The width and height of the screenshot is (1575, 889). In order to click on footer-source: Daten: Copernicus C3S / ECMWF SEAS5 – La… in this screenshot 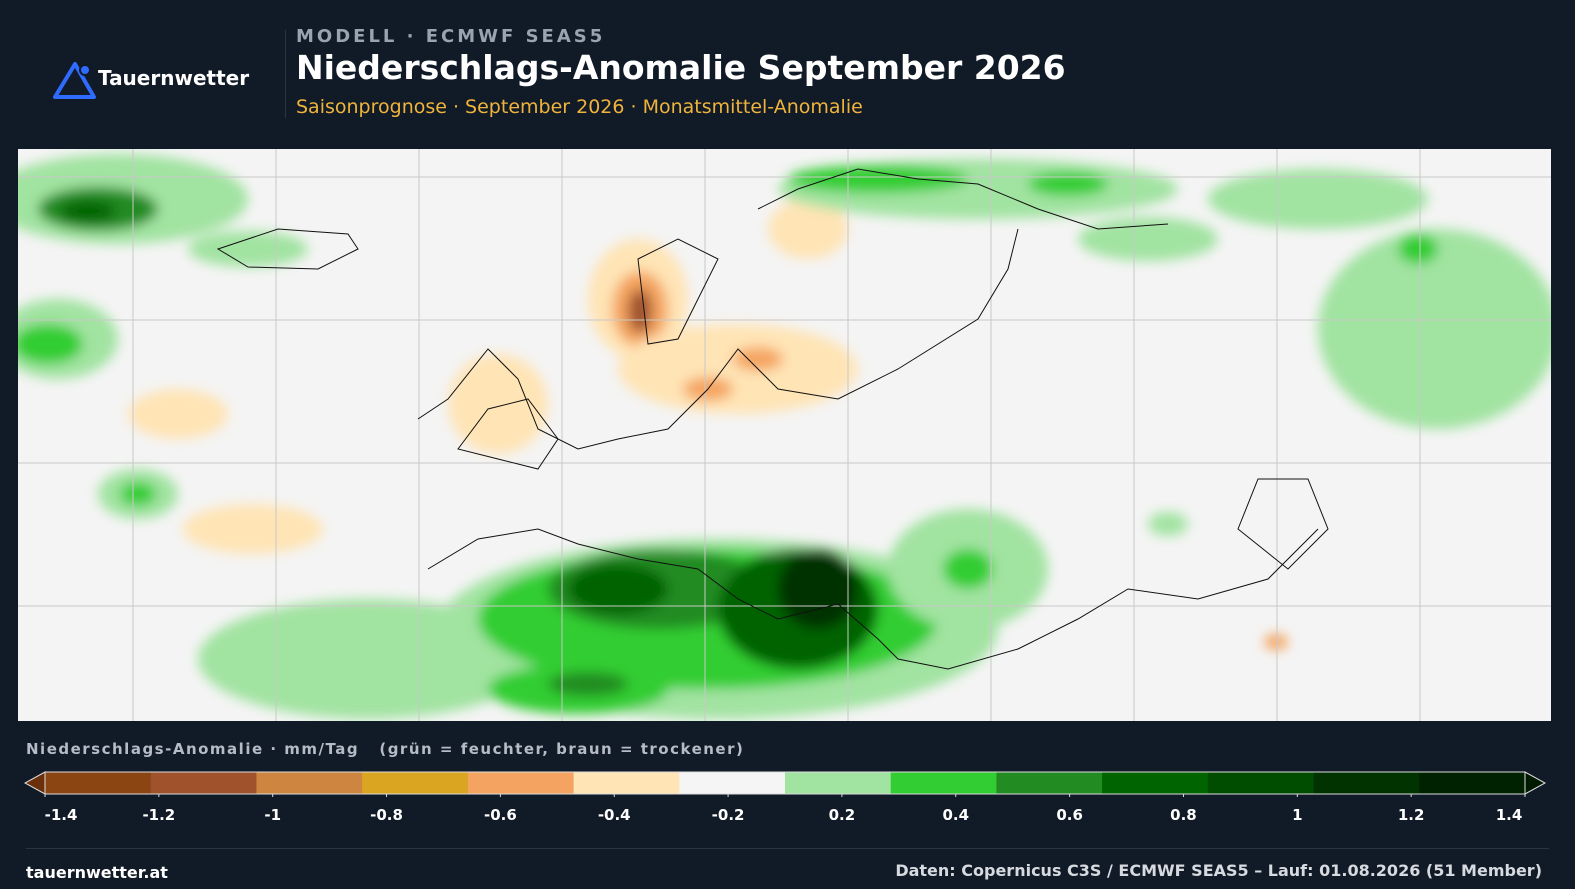, I will do `click(1218, 870)`.